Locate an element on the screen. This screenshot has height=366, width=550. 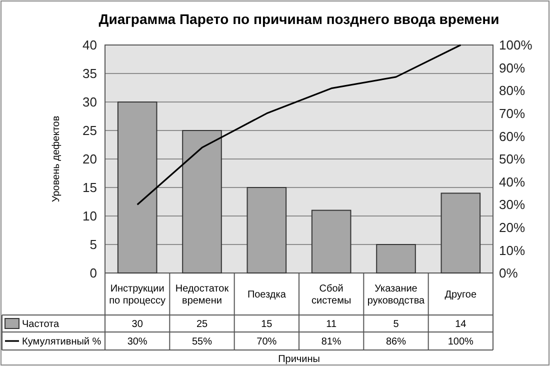
data-label: 11 is located at coordinates (331, 324).